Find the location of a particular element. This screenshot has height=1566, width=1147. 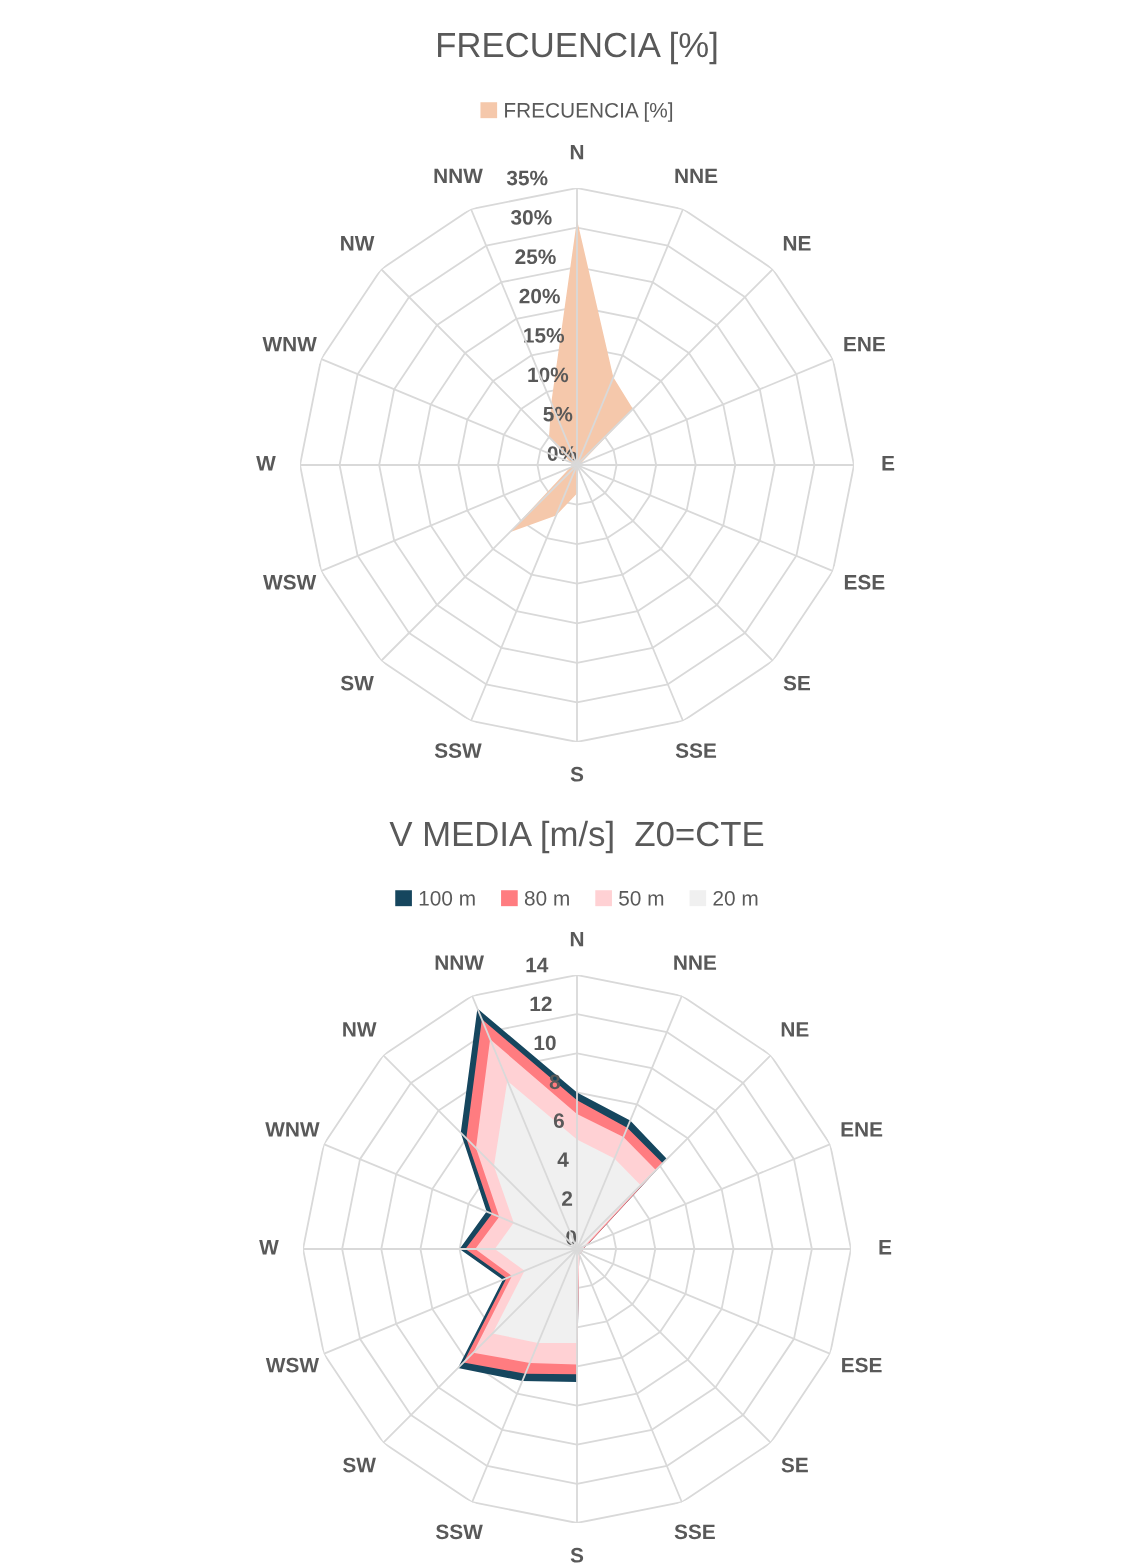

y-tick-label: 6 is located at coordinates (558, 1121).